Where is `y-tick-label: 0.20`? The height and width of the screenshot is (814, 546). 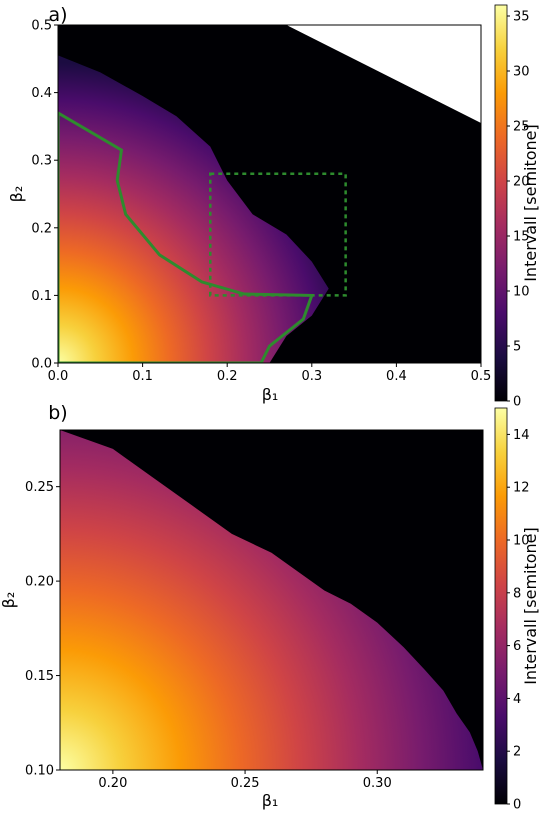 y-tick-label: 0.20 is located at coordinates (39, 582).